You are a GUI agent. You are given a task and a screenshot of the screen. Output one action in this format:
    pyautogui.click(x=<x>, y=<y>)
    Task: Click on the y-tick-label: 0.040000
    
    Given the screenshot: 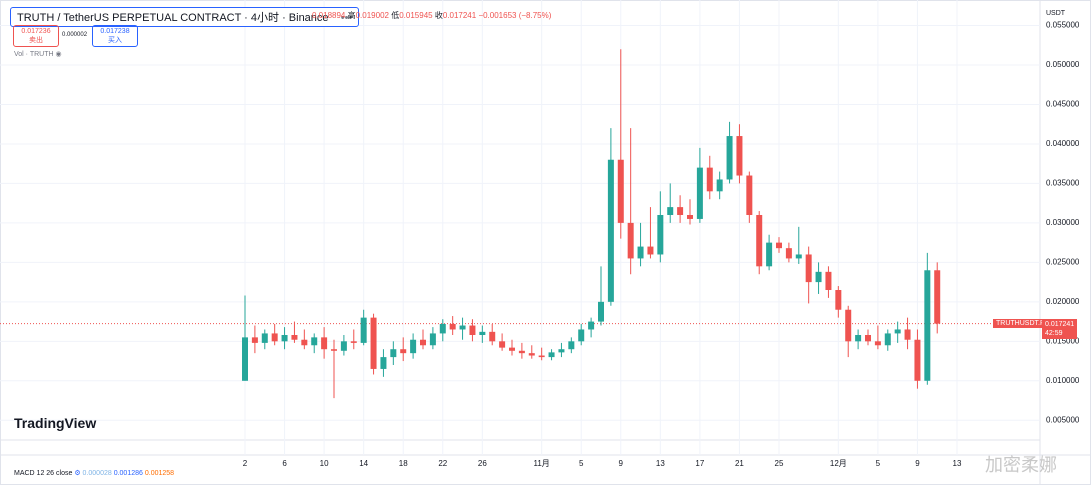 What is the action you would take?
    pyautogui.click(x=1063, y=143)
    